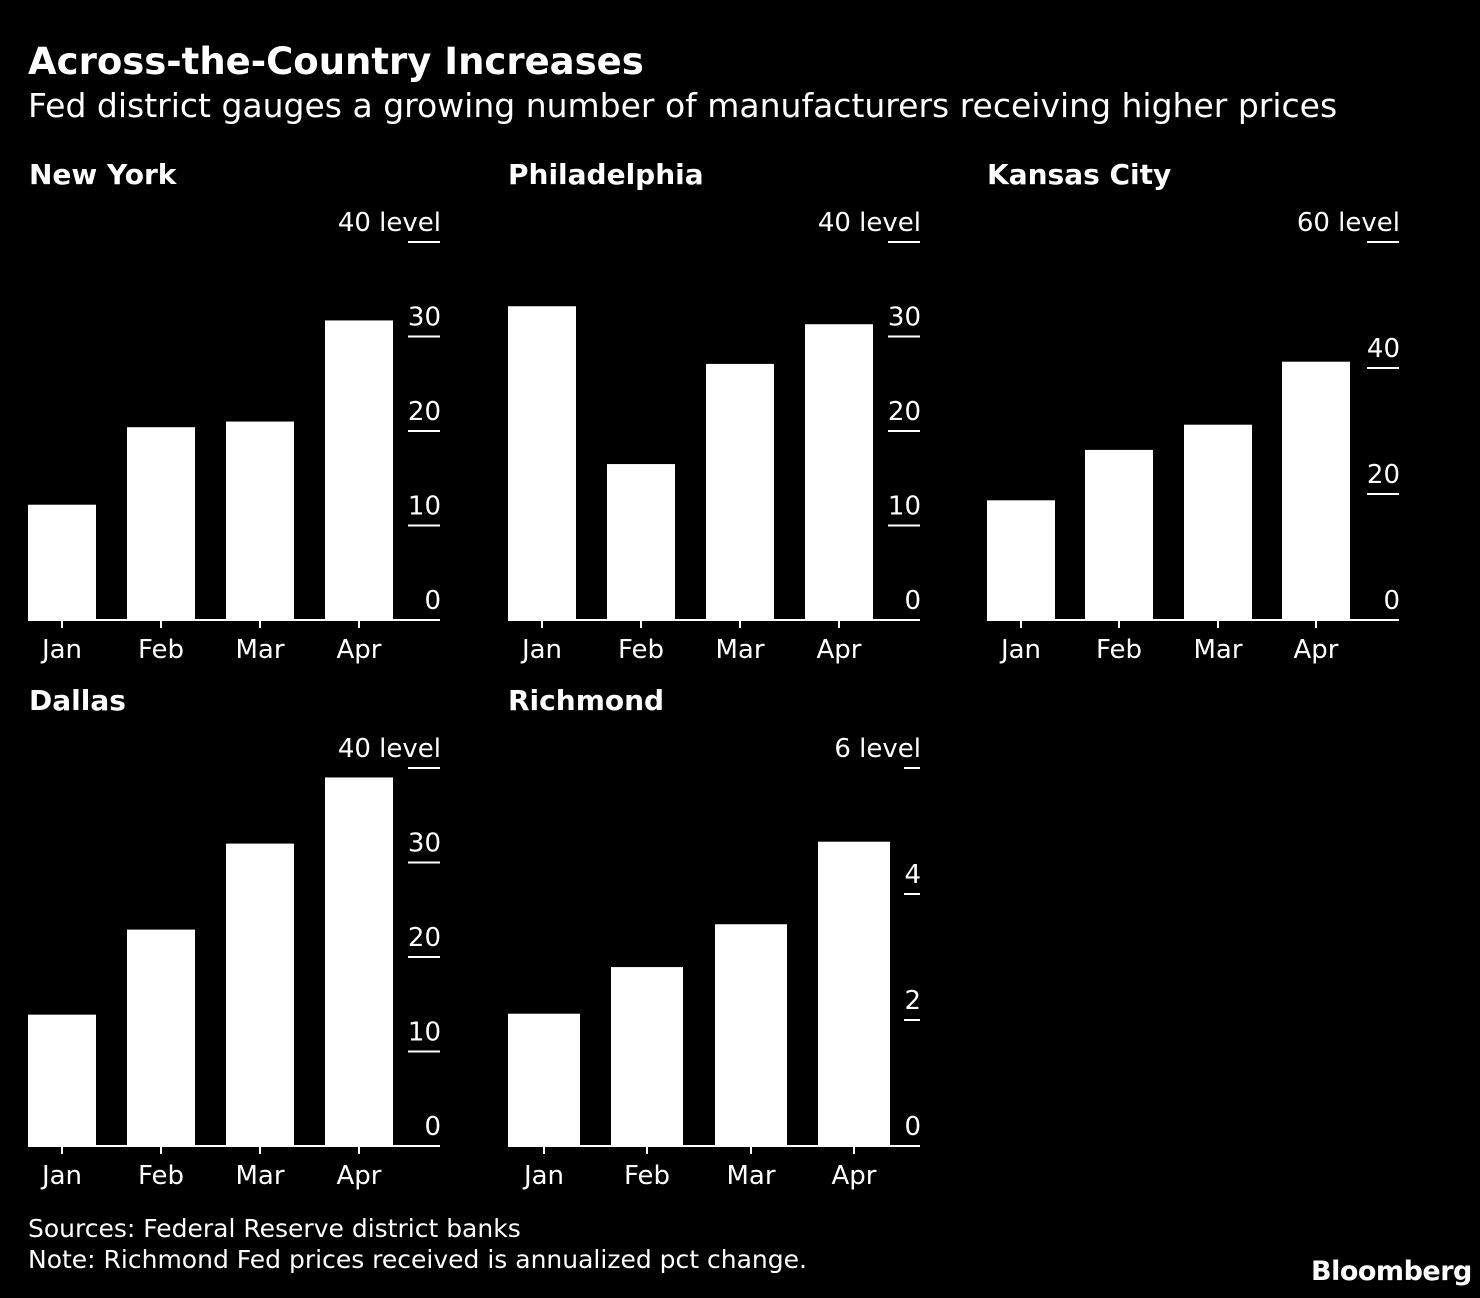 The width and height of the screenshot is (1480, 1298). Describe the element at coordinates (839, 650) in the screenshot. I see `philadelphia-x-tick-label: Apr` at that location.